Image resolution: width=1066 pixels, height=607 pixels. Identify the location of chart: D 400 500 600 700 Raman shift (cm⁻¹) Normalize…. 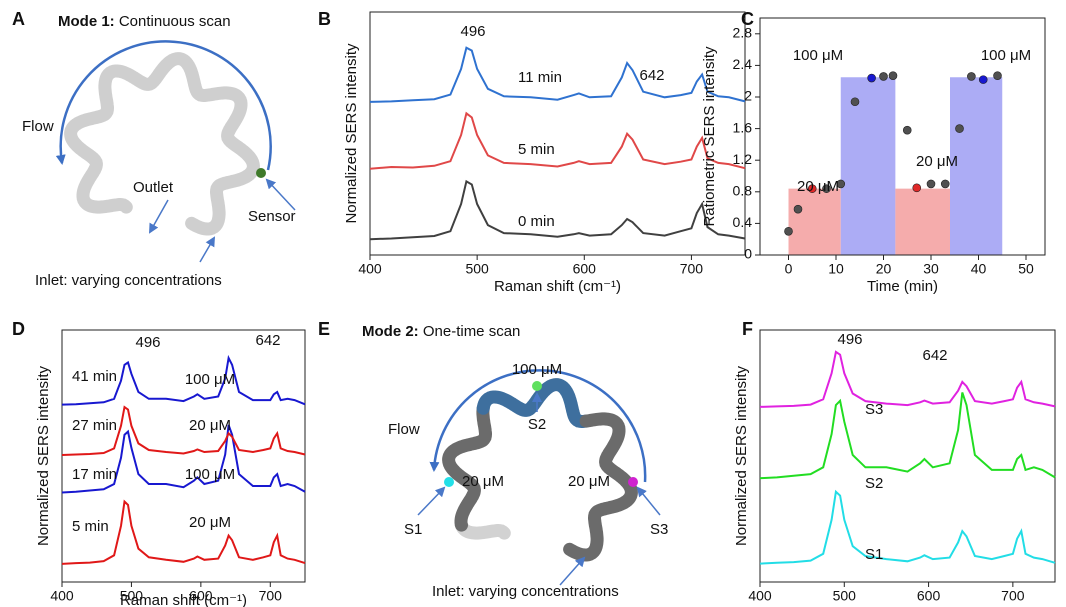
(159, 463).